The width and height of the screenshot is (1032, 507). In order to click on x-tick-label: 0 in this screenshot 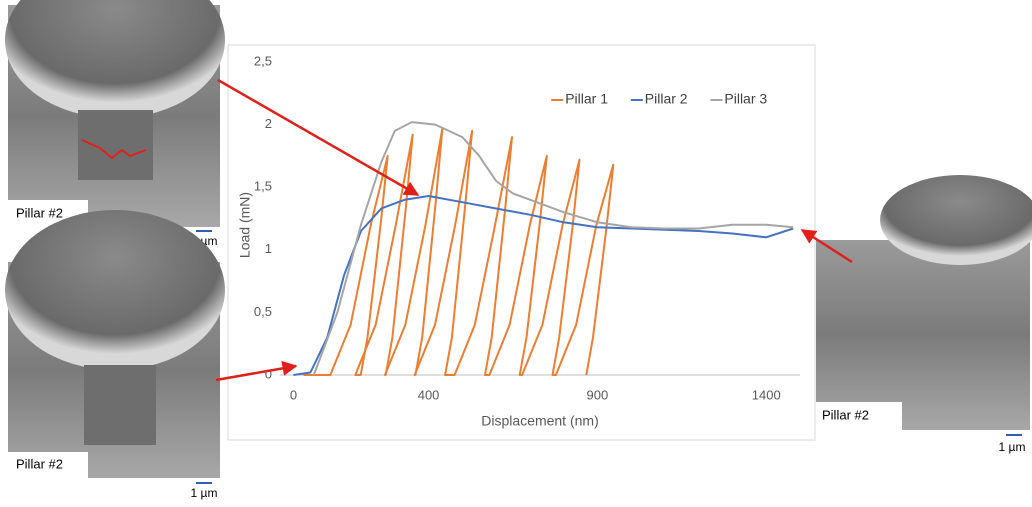, I will do `click(293, 394)`.